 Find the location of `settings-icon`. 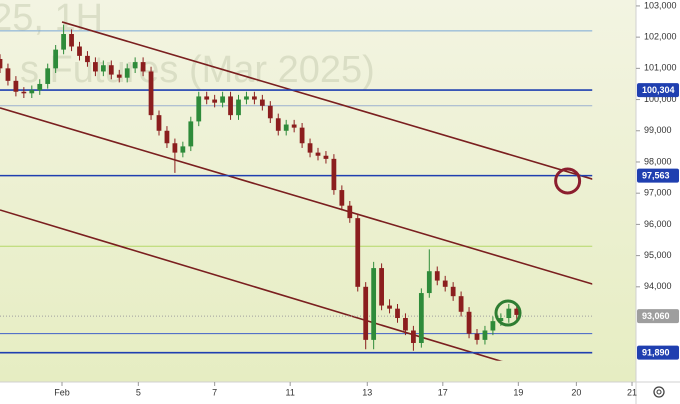

settings-icon is located at coordinates (659, 392).